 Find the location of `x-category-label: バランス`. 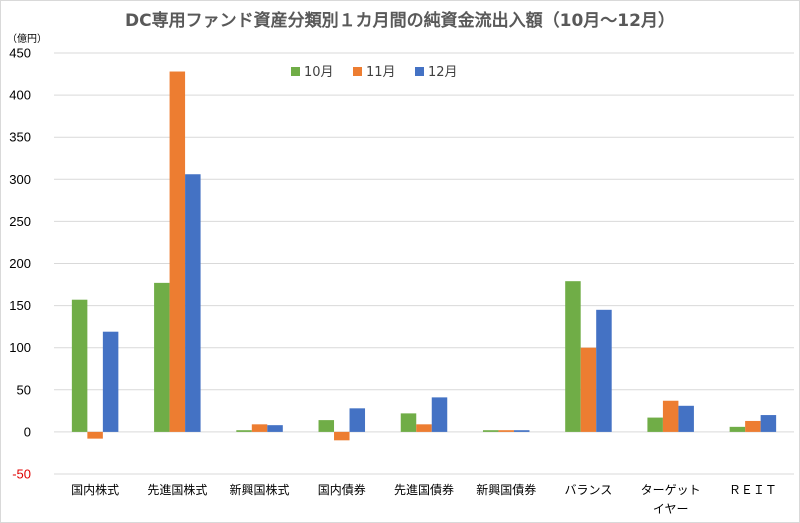

x-category-label: バランス is located at coordinates (589, 490).